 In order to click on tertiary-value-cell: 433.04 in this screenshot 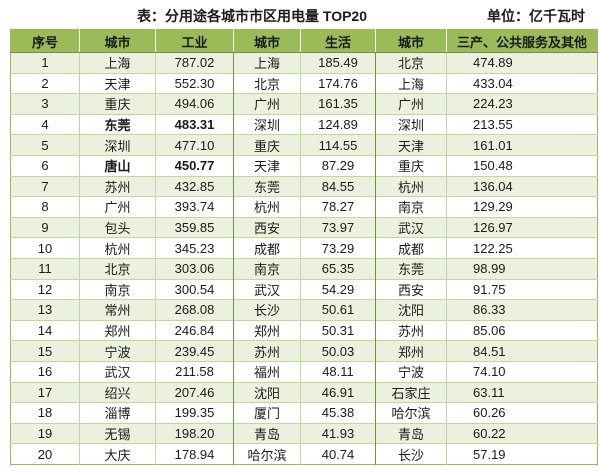, I will do `click(522, 83)`.